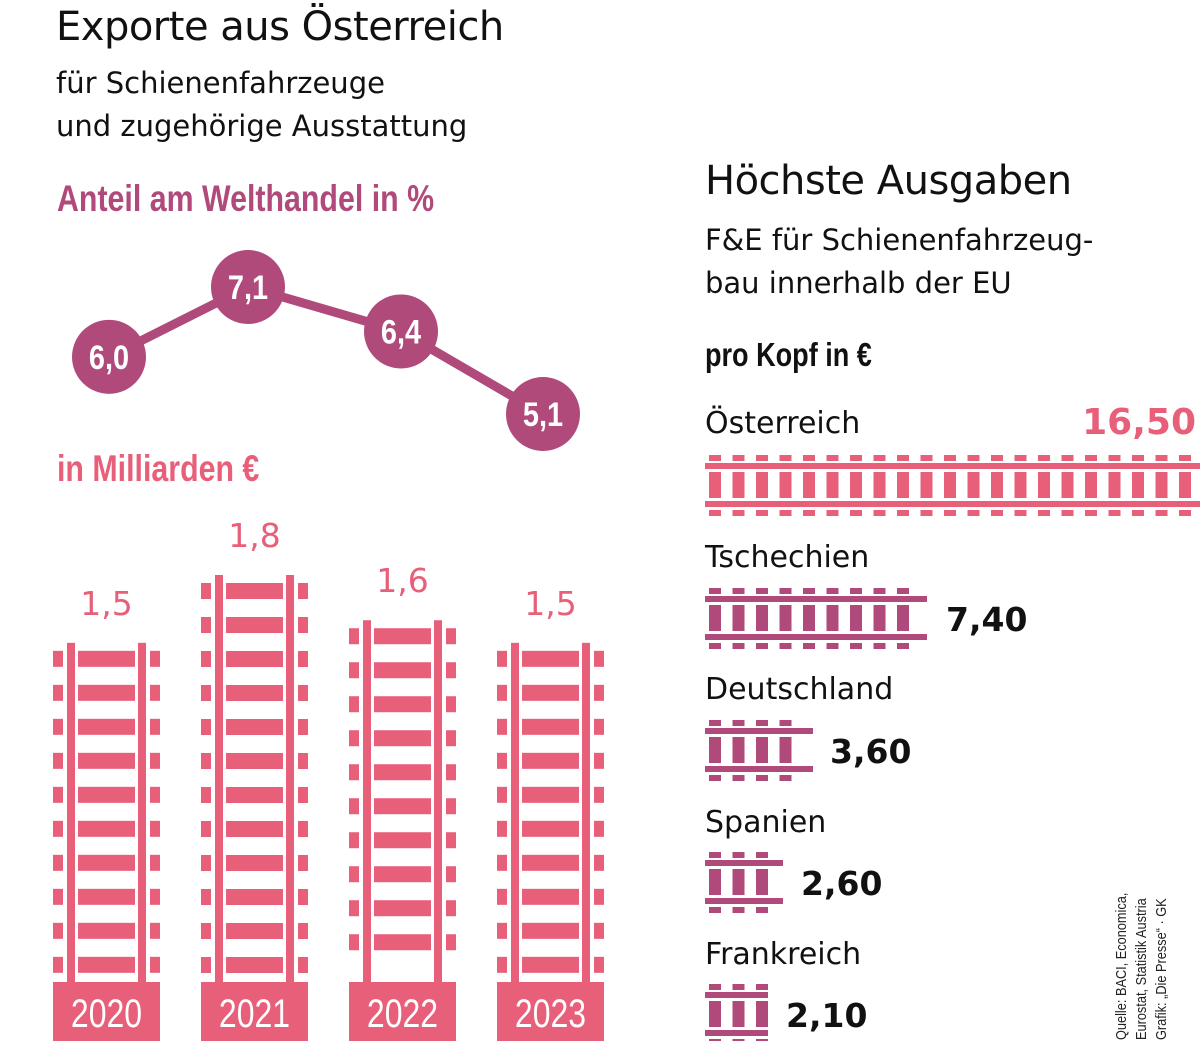 This screenshot has width=1200, height=1041. I want to click on rd-bar, so click(744, 882).